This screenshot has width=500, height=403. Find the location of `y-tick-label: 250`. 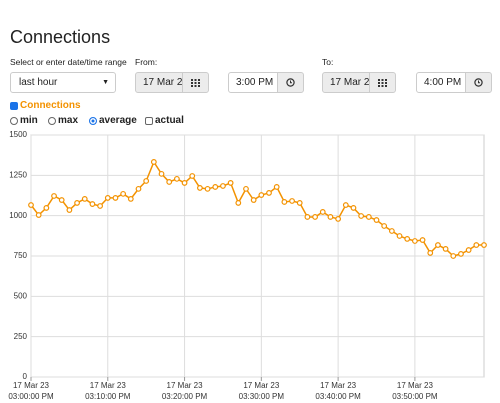

y-tick-label: 250 is located at coordinates (21, 336).